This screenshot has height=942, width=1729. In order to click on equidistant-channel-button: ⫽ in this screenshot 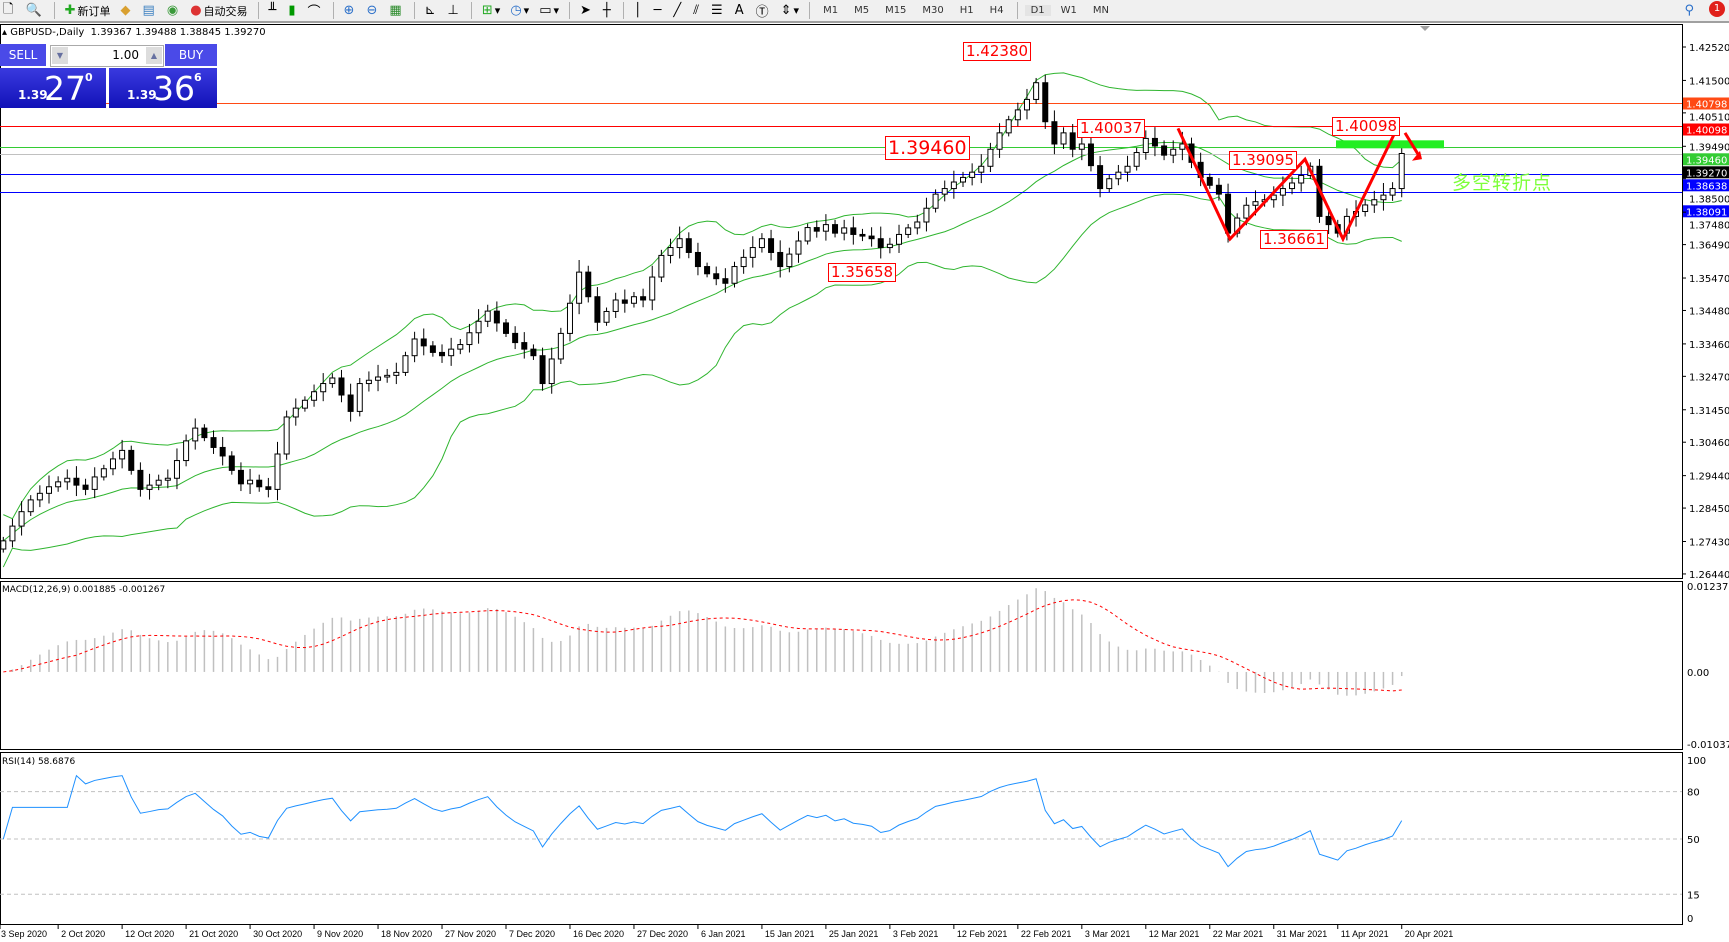, I will do `click(697, 10)`.